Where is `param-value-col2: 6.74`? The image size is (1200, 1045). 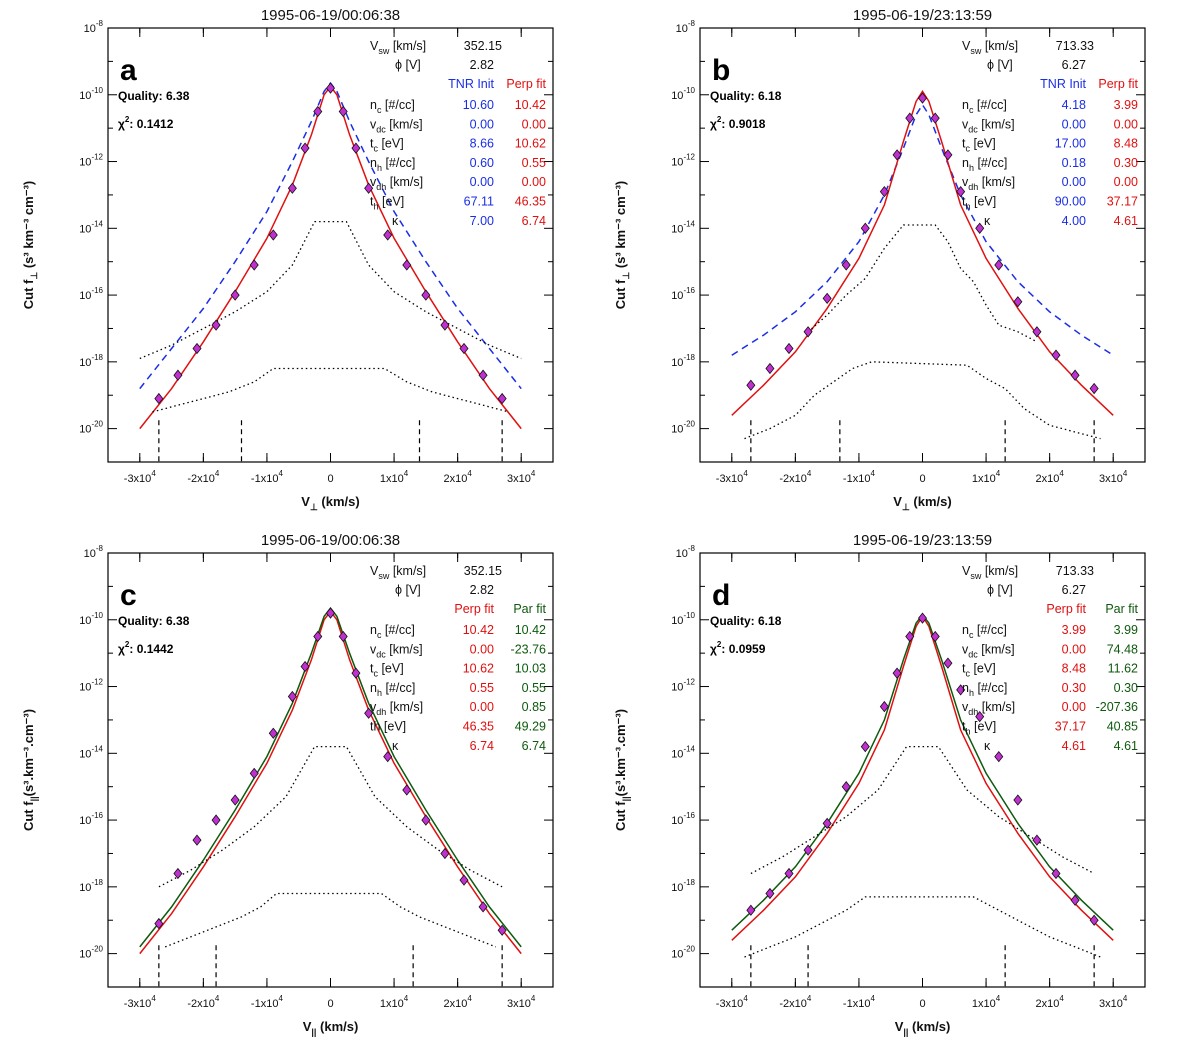
param-value-col2: 6.74 is located at coordinates (534, 746).